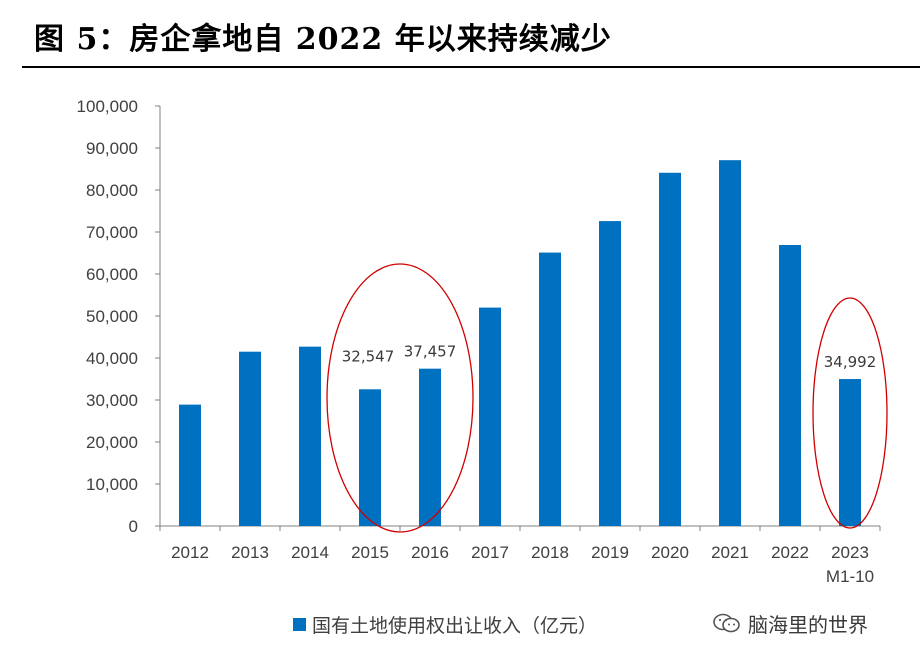 The height and width of the screenshot is (664, 920). What do you see at coordinates (112, 358) in the screenshot?
I see `y-tick-label: 40,000` at bounding box center [112, 358].